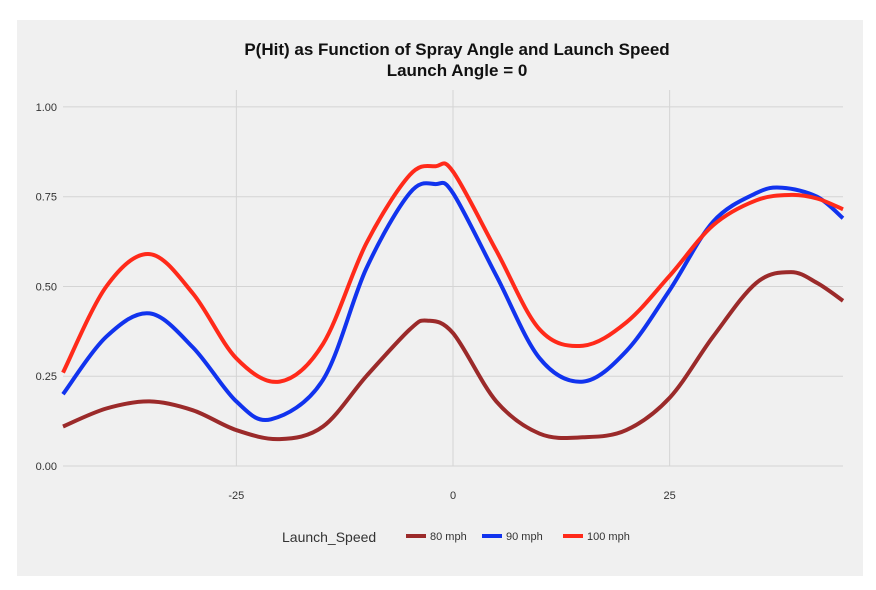  What do you see at coordinates (329, 537) in the screenshot?
I see `legend-title: Launch_Speed` at bounding box center [329, 537].